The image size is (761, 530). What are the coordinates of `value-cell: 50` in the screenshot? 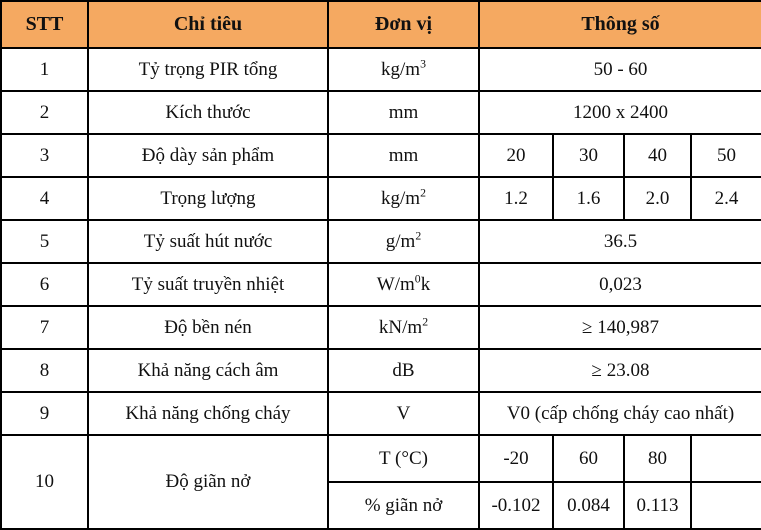 It's located at (725, 155).